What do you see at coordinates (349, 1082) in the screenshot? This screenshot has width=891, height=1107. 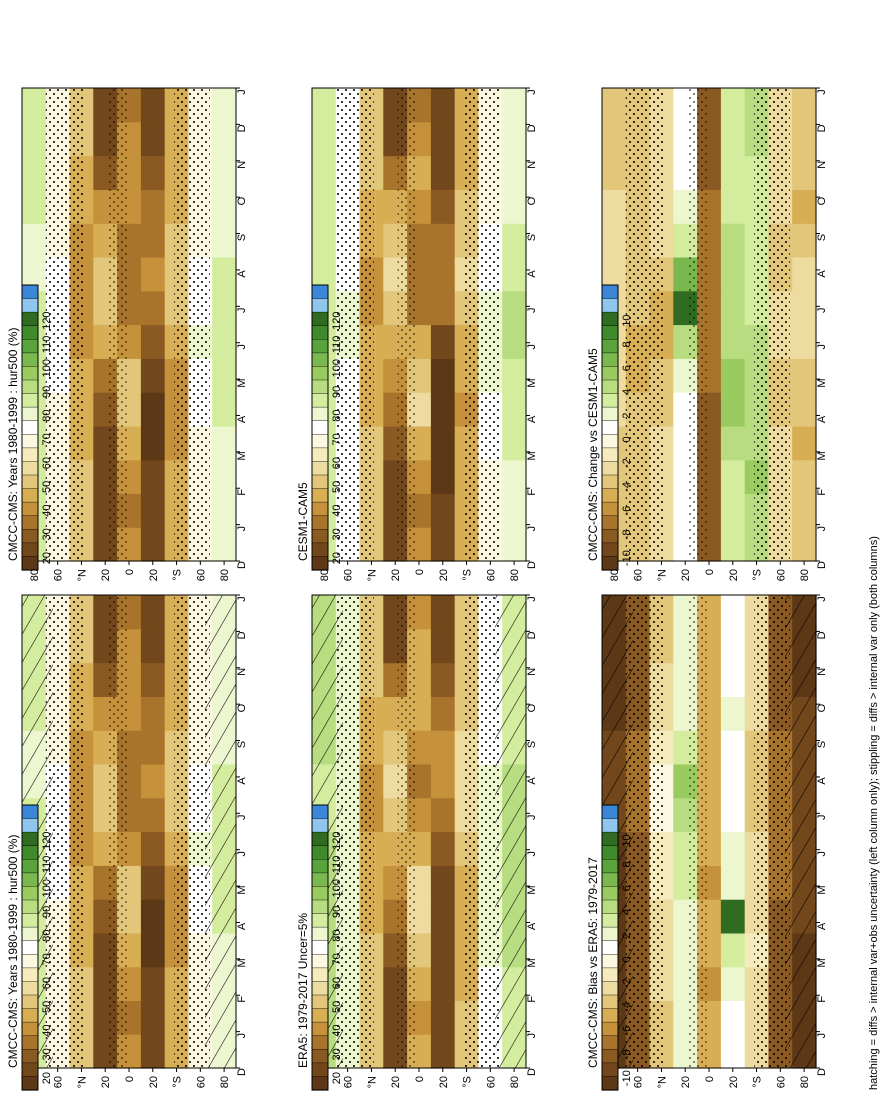 I see `lat-tick-label: 60` at bounding box center [349, 1082].